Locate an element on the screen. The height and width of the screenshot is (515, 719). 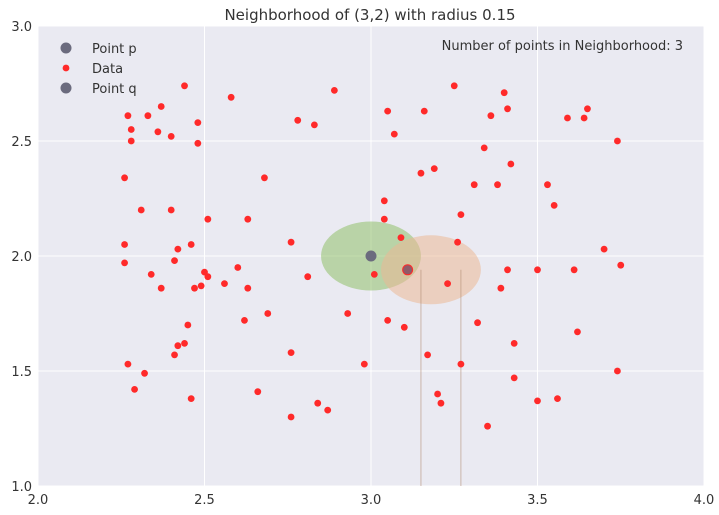
y-tick-label: 2.5 is located at coordinates (21, 142).